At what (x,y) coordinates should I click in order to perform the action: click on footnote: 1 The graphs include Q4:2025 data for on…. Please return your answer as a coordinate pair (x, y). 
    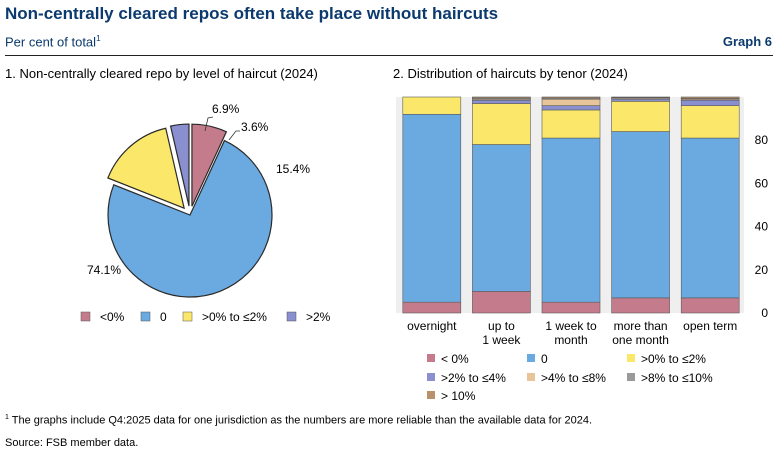
    Looking at the image, I should click on (298, 420).